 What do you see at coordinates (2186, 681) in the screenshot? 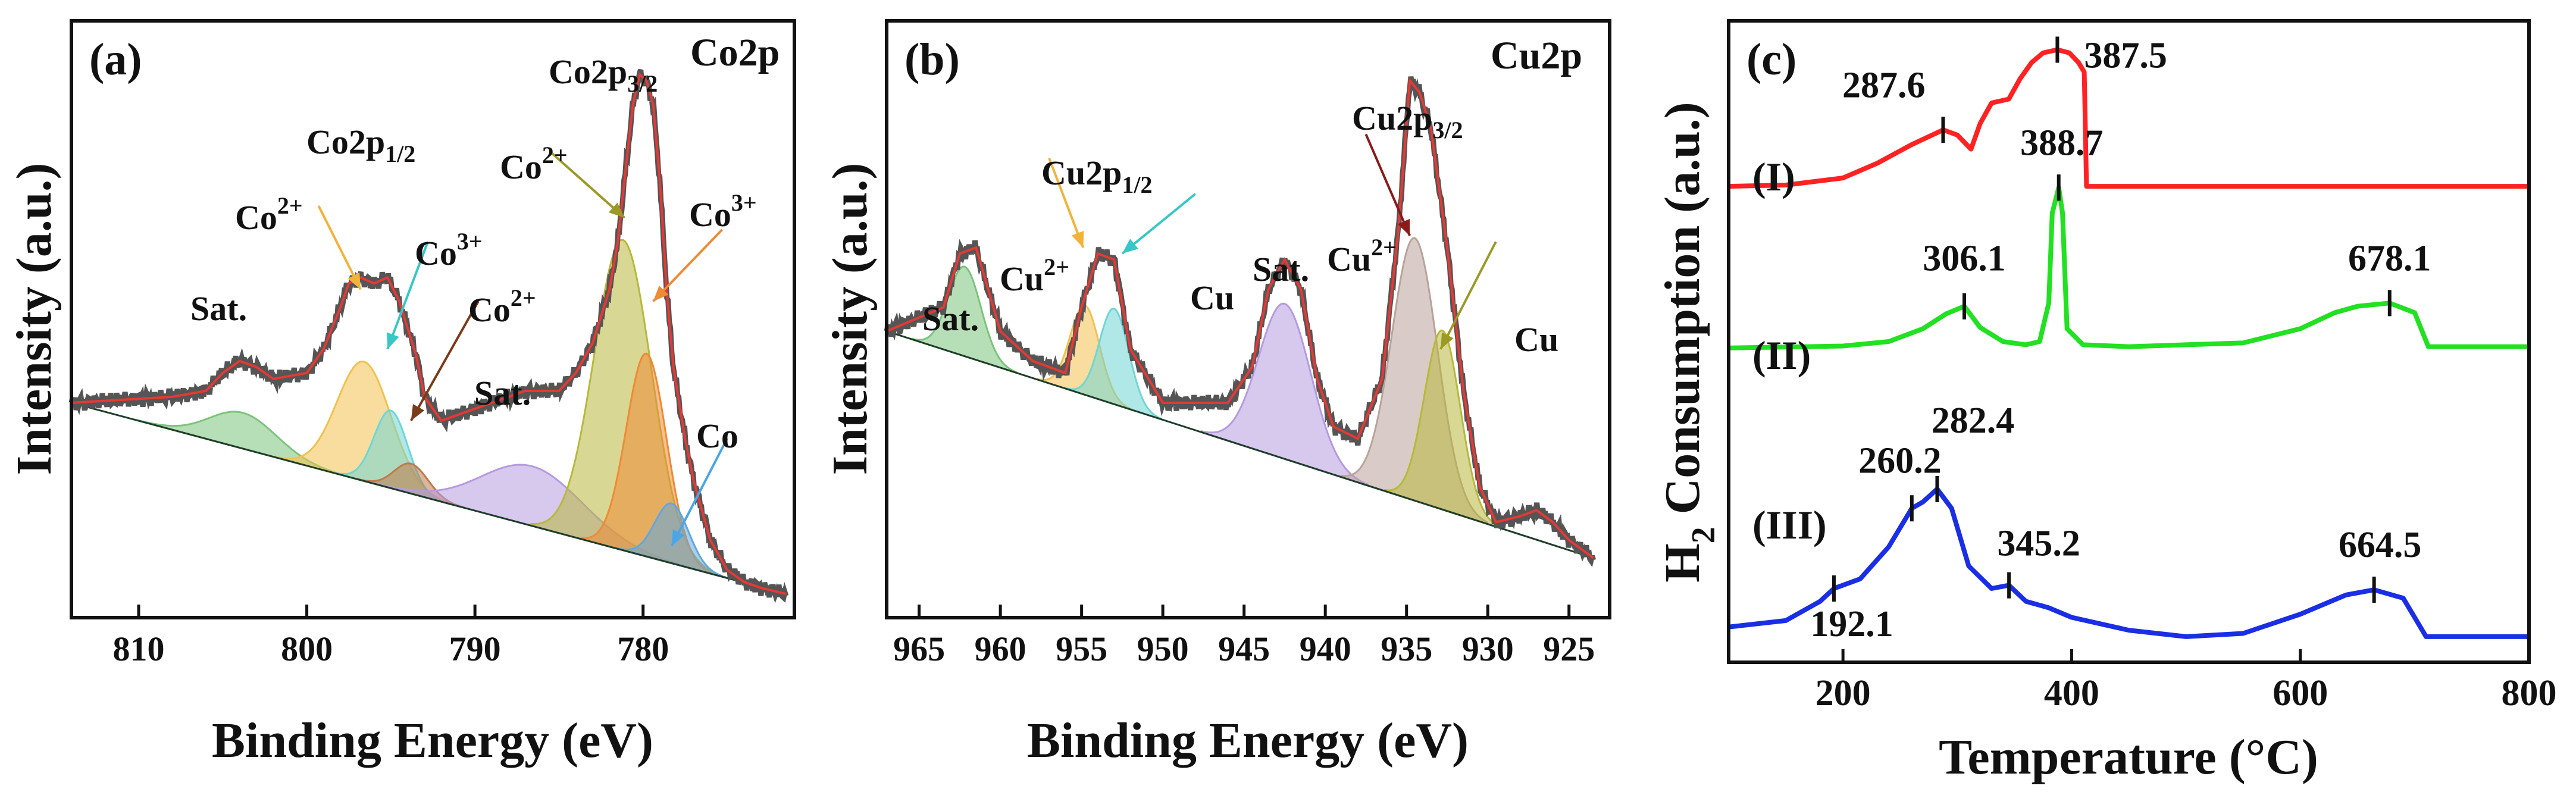
I see `c-x-ticks: 200 400 600 800` at bounding box center [2186, 681].